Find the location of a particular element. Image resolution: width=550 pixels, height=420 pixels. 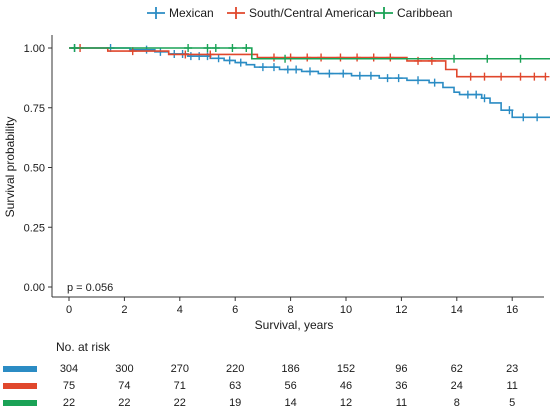

legend-label-2: Caribbean is located at coordinates (424, 13).